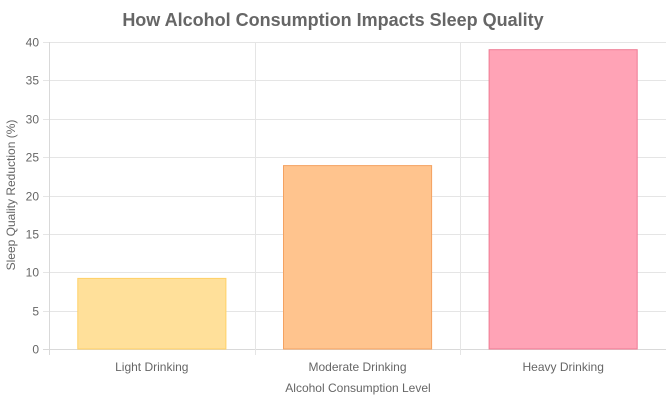 The width and height of the screenshot is (666, 400). Describe the element at coordinates (35, 312) in the screenshot. I see `y-tick-label: 5` at that location.